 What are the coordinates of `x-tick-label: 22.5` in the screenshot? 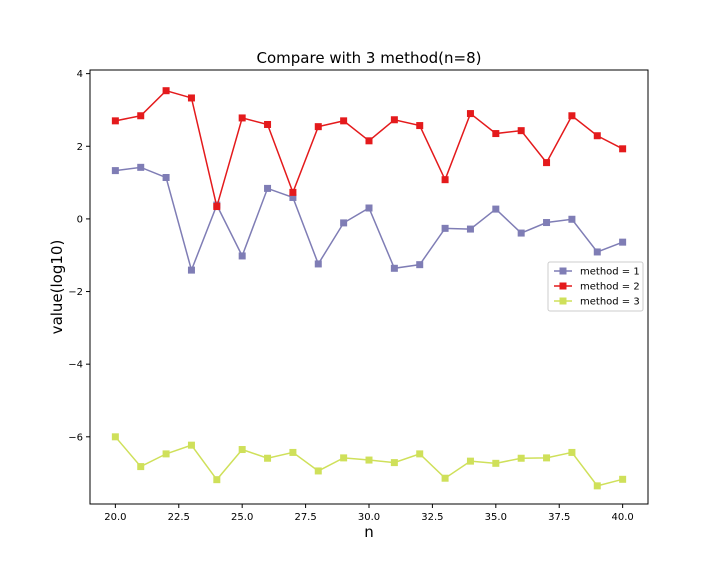 It's located at (179, 517).